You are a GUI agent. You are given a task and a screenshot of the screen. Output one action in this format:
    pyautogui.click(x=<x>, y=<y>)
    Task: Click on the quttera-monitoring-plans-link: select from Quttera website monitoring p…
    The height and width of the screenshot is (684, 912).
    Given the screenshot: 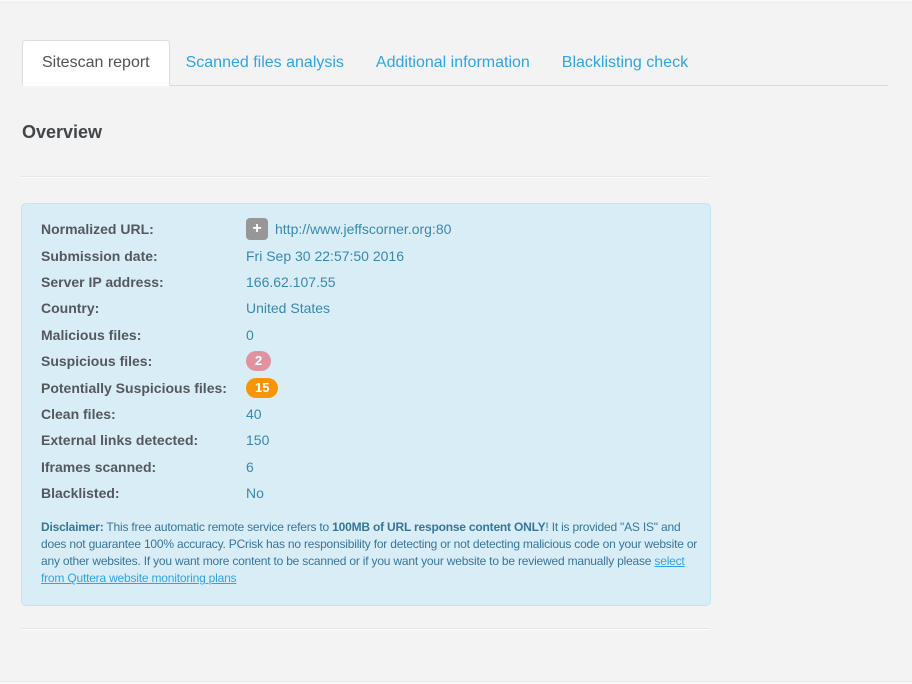 What is the action you would take?
    pyautogui.click(x=363, y=570)
    